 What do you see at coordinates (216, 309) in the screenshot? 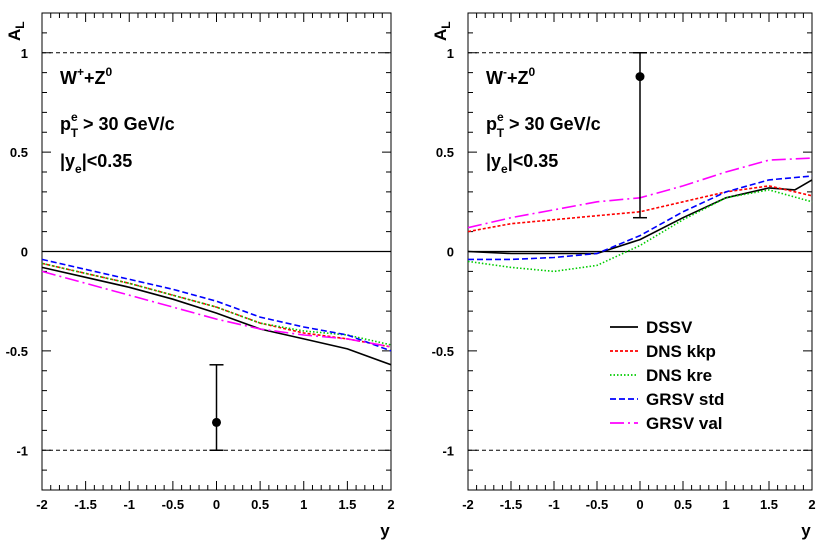
I see `series-line-grsv-val` at bounding box center [216, 309].